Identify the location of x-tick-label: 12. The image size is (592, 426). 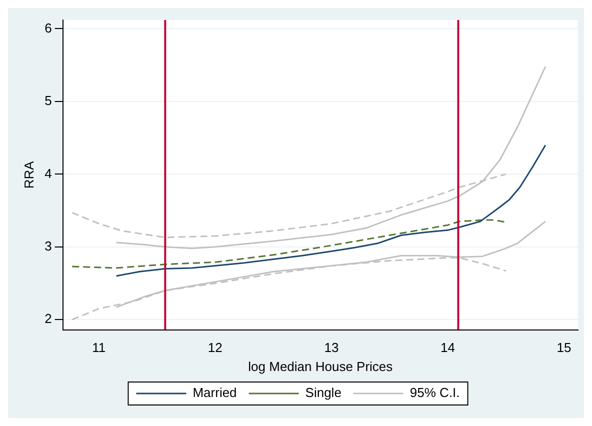
(215, 348).